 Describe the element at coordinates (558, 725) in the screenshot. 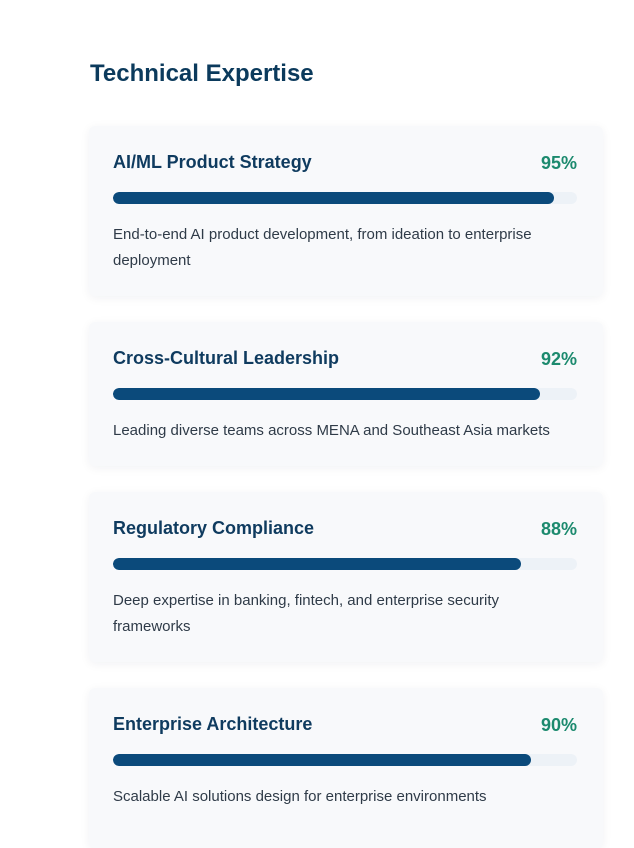

I see `skill-percent: 90%` at that location.